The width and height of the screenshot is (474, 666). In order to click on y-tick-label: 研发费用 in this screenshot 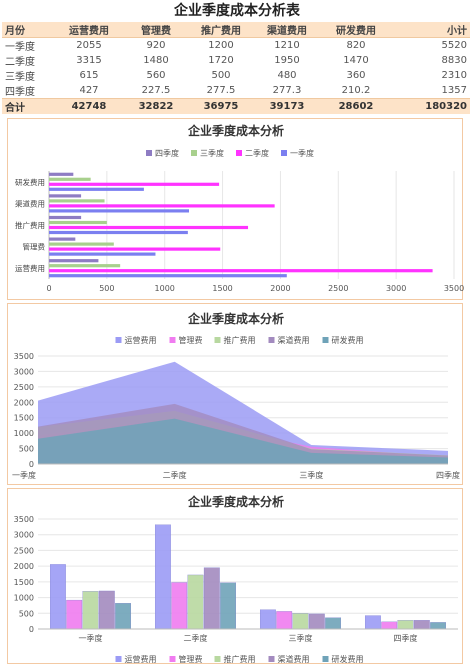, I will do `click(30, 182)`.